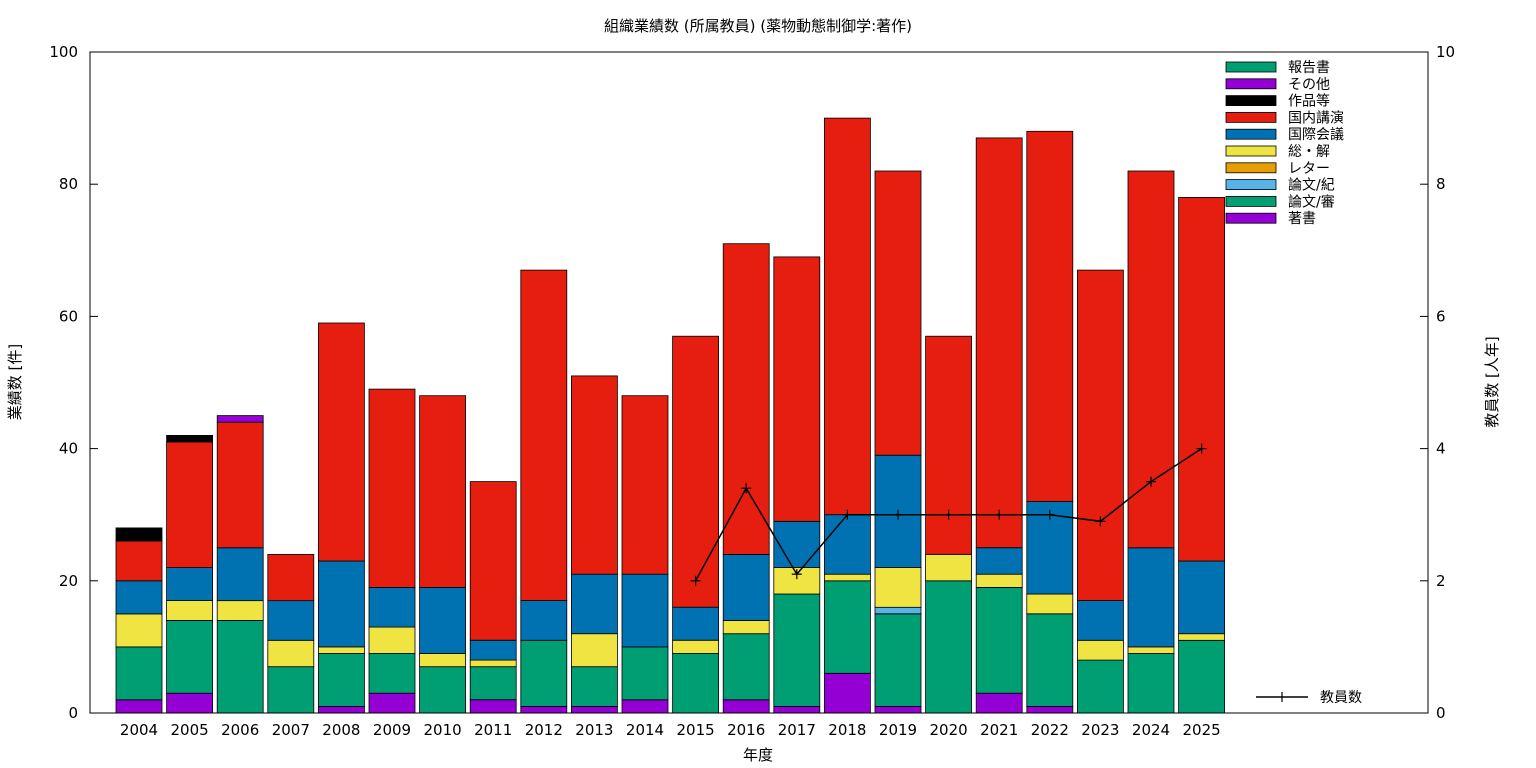 Image resolution: width=1536 pixels, height=768 pixels. I want to click on y2-axis: 0 2 4 6 8 10, so click(1437, 382).